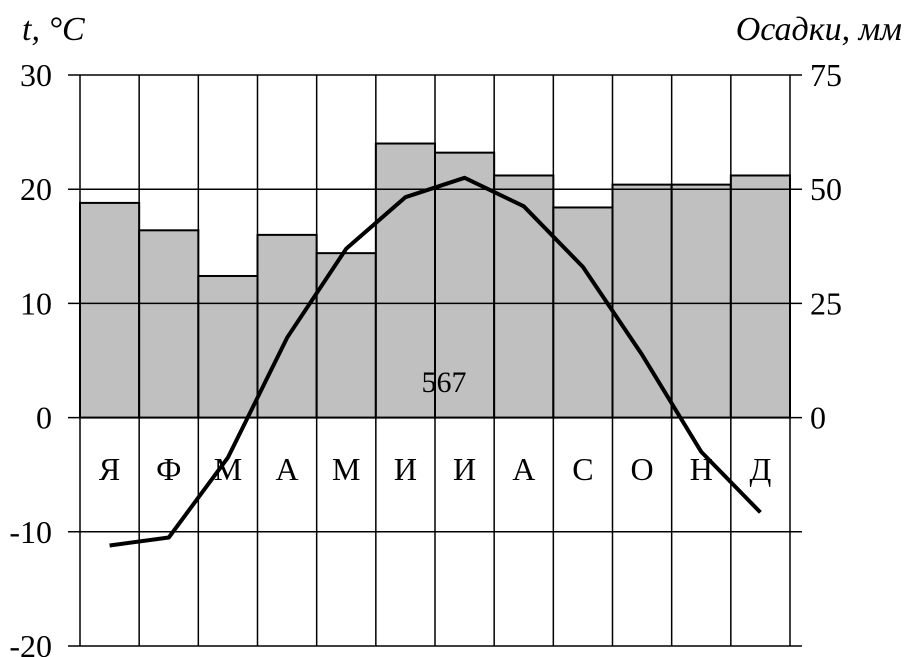 The height and width of the screenshot is (657, 907). Describe the element at coordinates (819, 29) in the screenshot. I see `right-axis-title: Осадки, мм` at that location.